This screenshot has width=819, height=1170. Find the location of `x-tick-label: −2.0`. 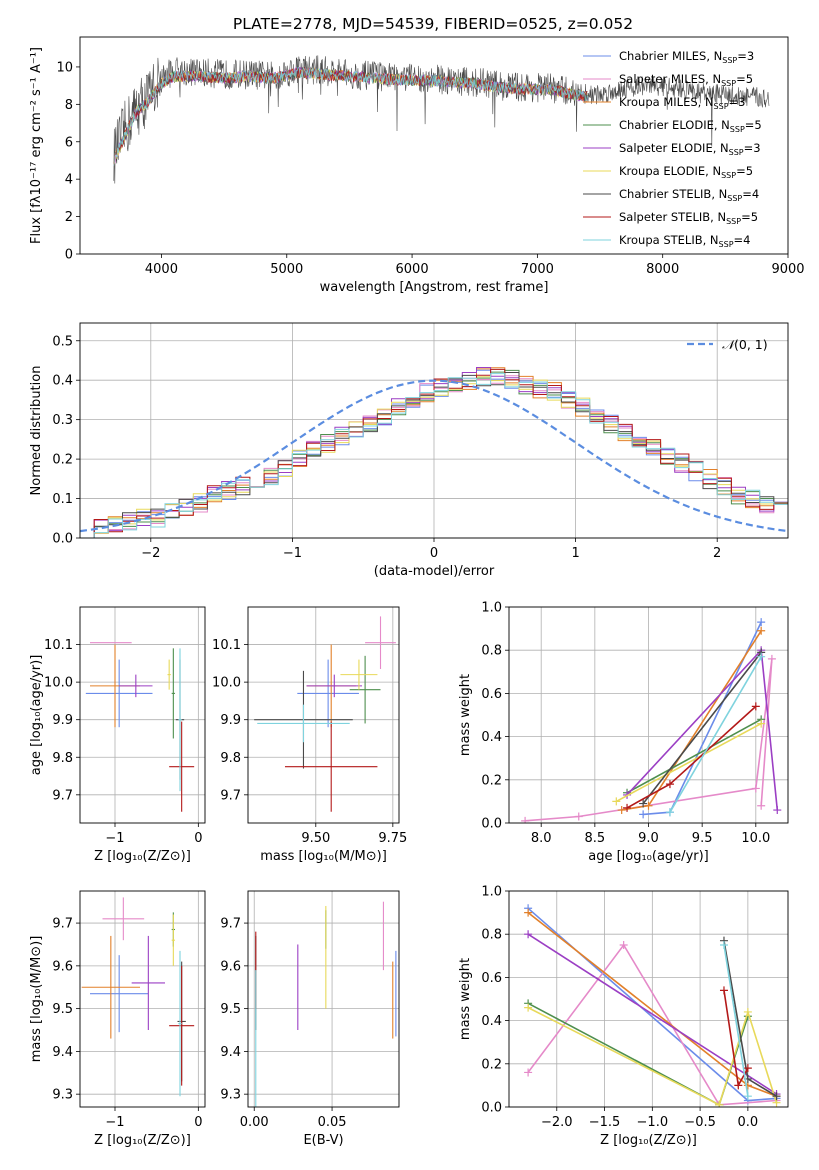

x-tick-label: −2.0 is located at coordinates (557, 1122).